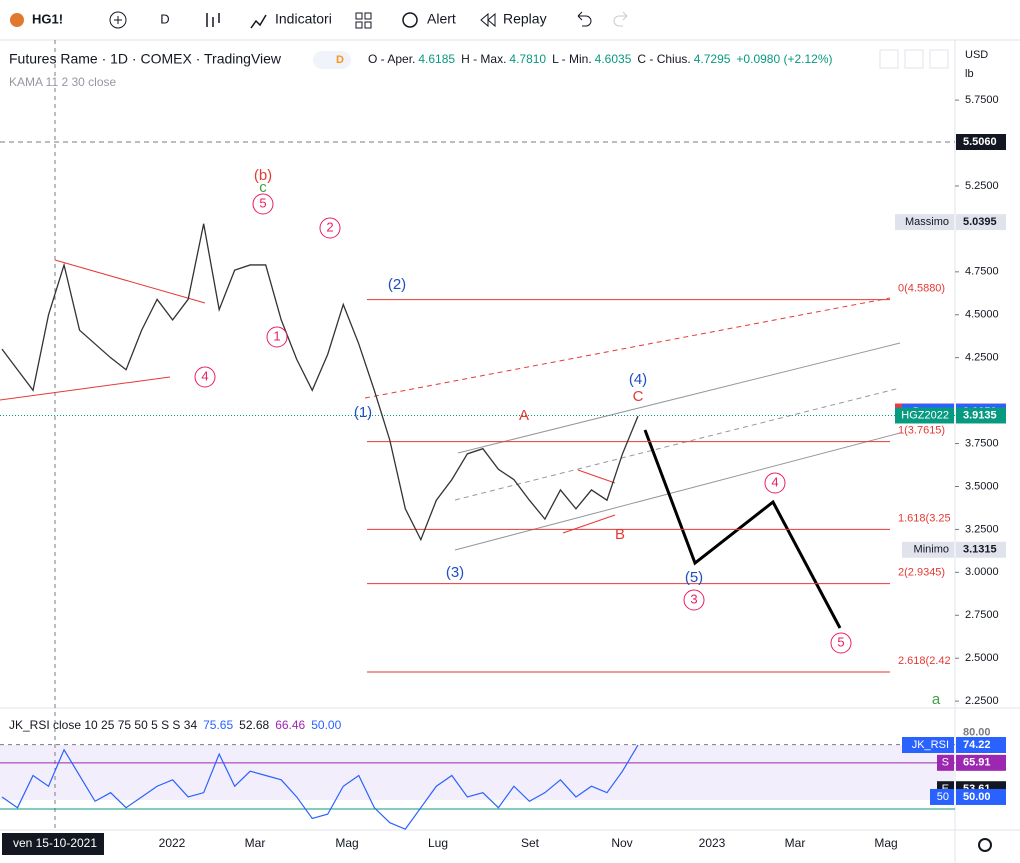 The image size is (1020, 863). I want to click on x-tick-label: Lug, so click(438, 843).